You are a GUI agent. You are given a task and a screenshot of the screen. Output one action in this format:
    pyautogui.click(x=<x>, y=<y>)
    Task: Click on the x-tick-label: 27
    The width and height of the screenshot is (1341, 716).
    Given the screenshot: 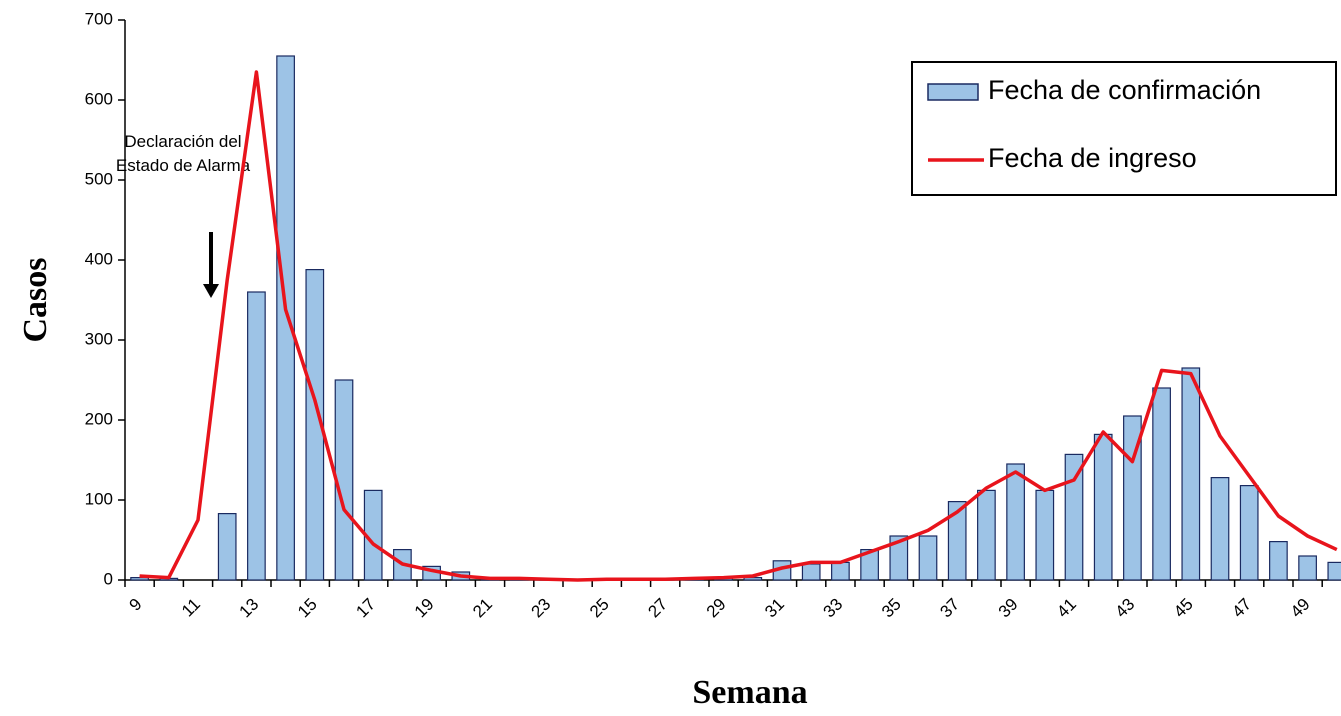 What is the action you would take?
    pyautogui.click(x=657, y=608)
    